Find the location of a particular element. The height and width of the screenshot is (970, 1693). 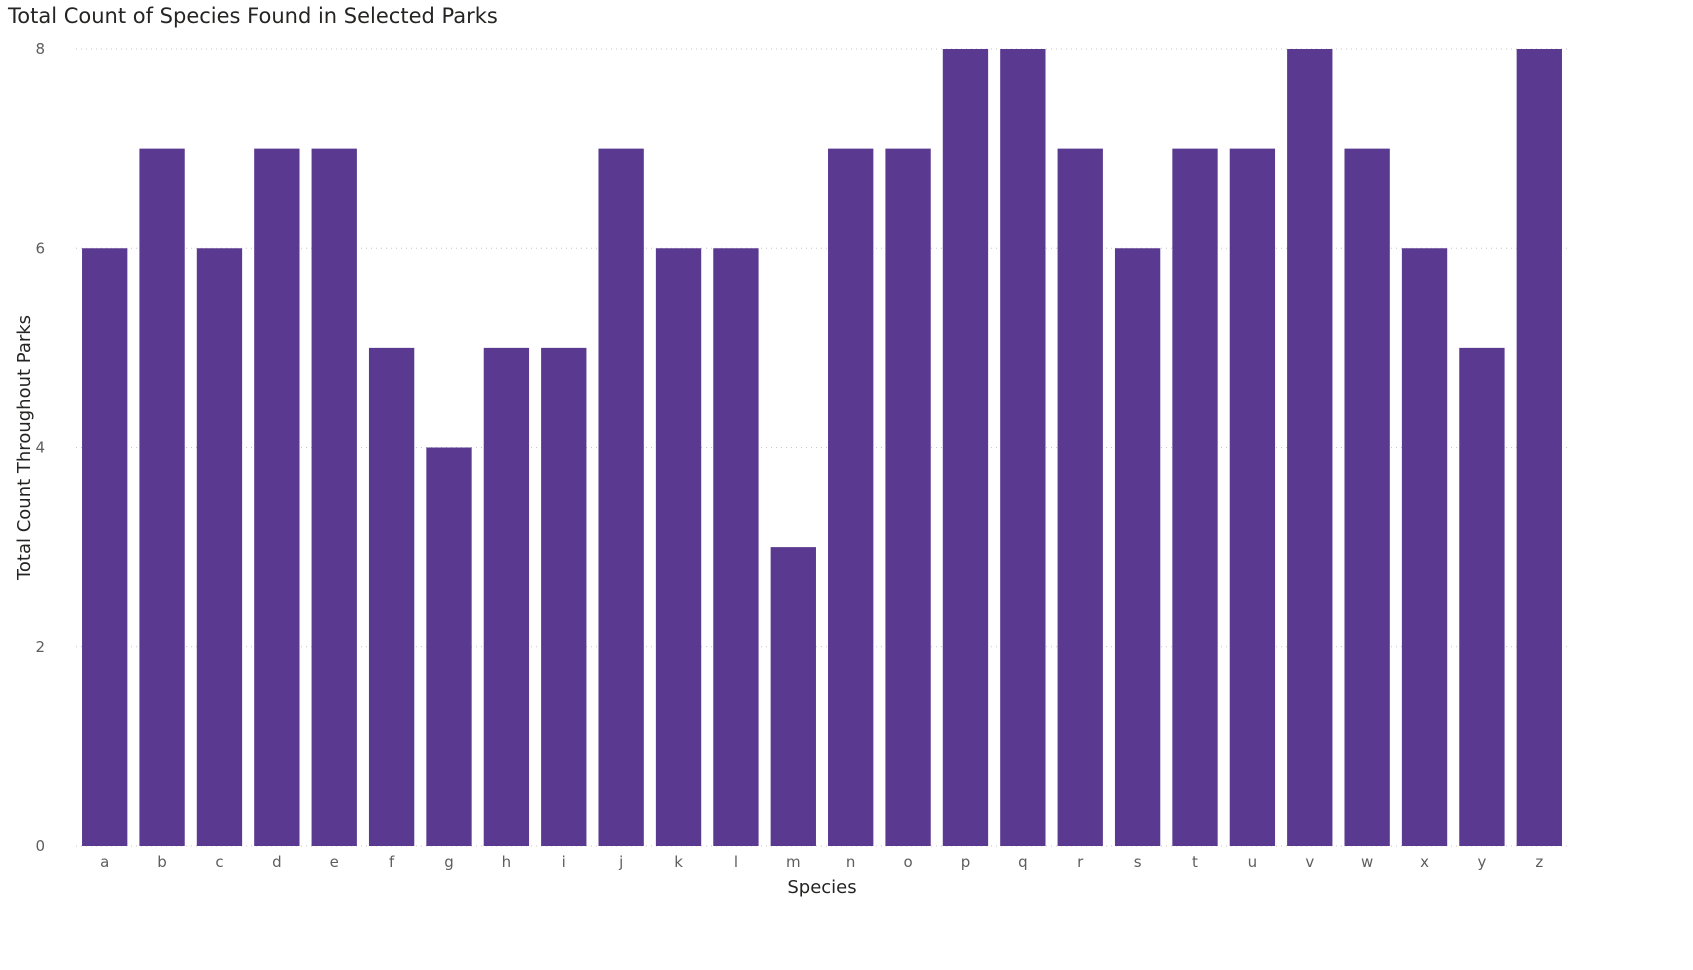

bar-x is located at coordinates (1424, 547).